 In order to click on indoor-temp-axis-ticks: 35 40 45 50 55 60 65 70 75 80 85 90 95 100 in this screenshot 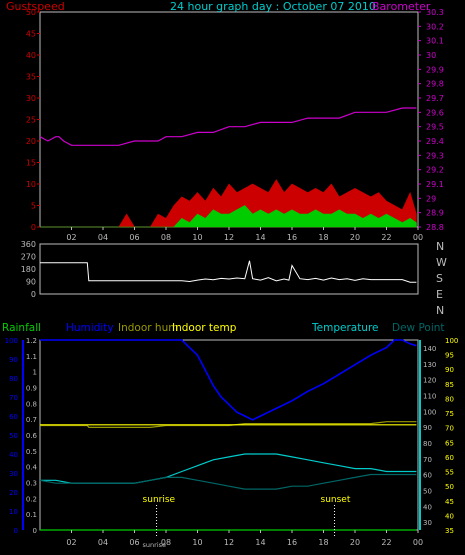, I will do `click(451, 436)`.